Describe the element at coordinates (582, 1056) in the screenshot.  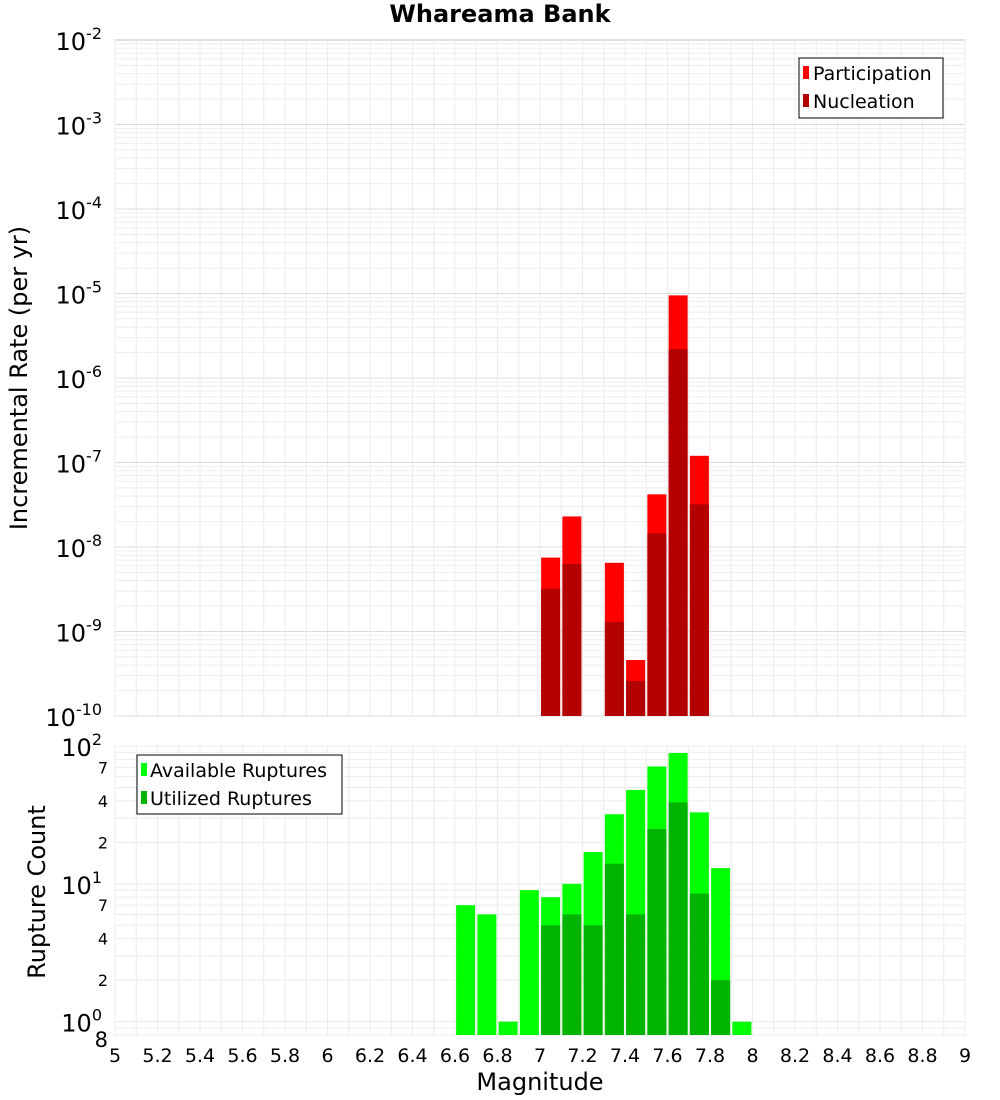
I see `x-tick-label: 7.2` at that location.